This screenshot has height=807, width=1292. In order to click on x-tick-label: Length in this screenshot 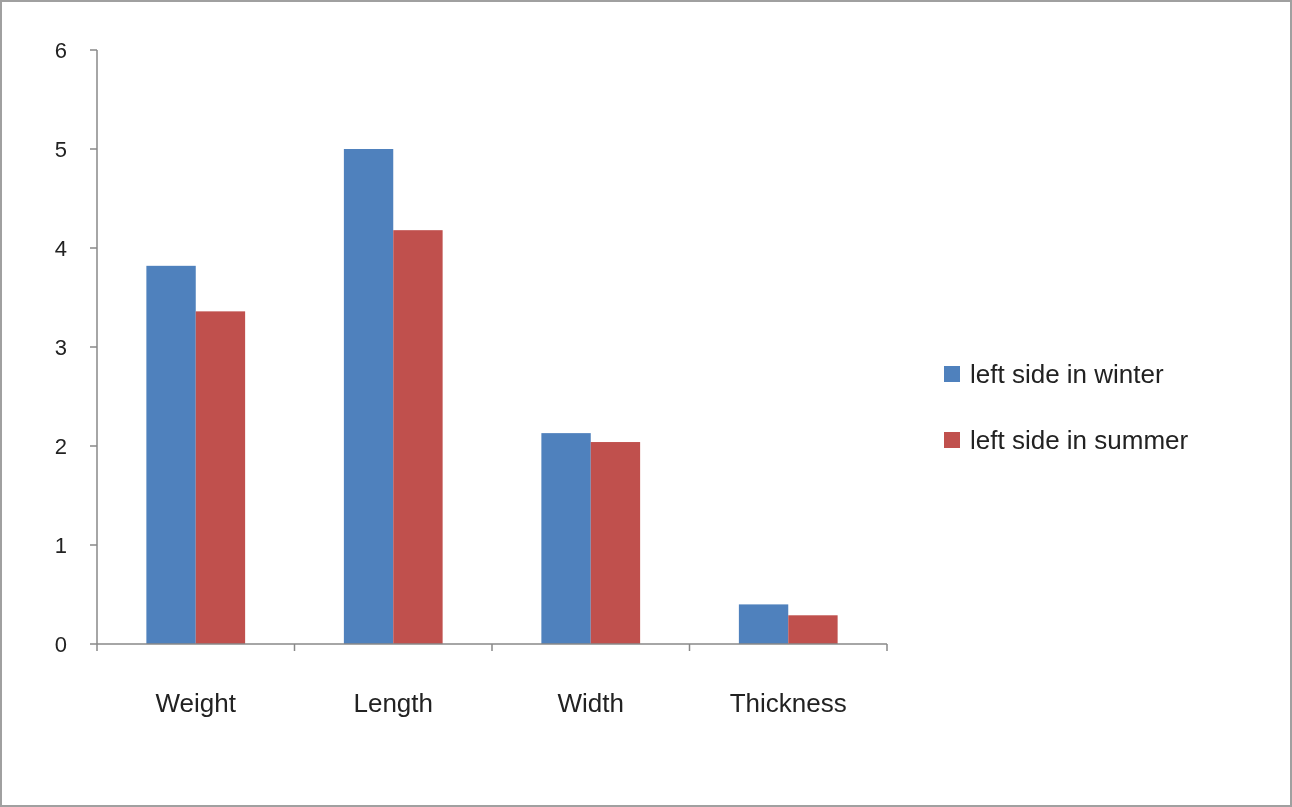, I will do `click(393, 703)`.